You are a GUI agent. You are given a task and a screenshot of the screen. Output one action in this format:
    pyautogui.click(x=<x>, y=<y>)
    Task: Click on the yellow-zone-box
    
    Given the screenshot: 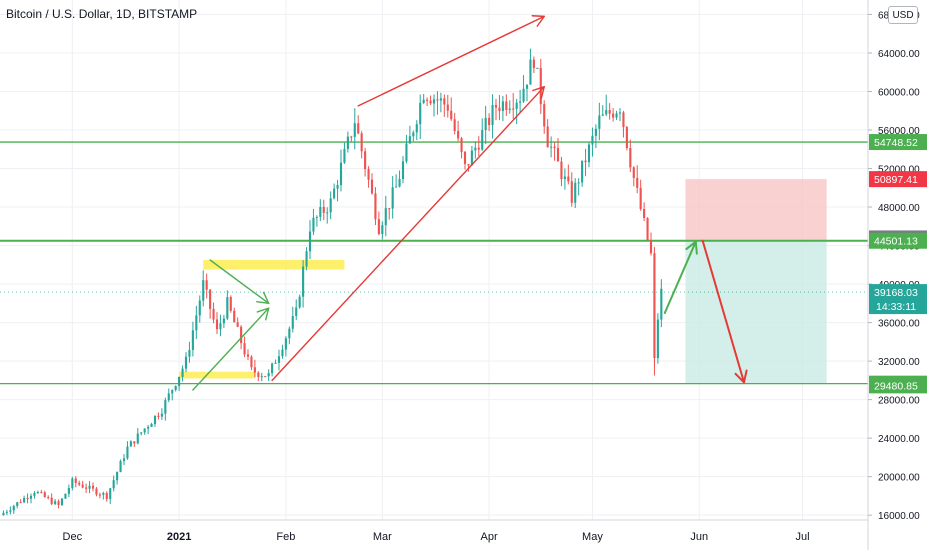 What is the action you would take?
    pyautogui.click(x=274, y=265)
    